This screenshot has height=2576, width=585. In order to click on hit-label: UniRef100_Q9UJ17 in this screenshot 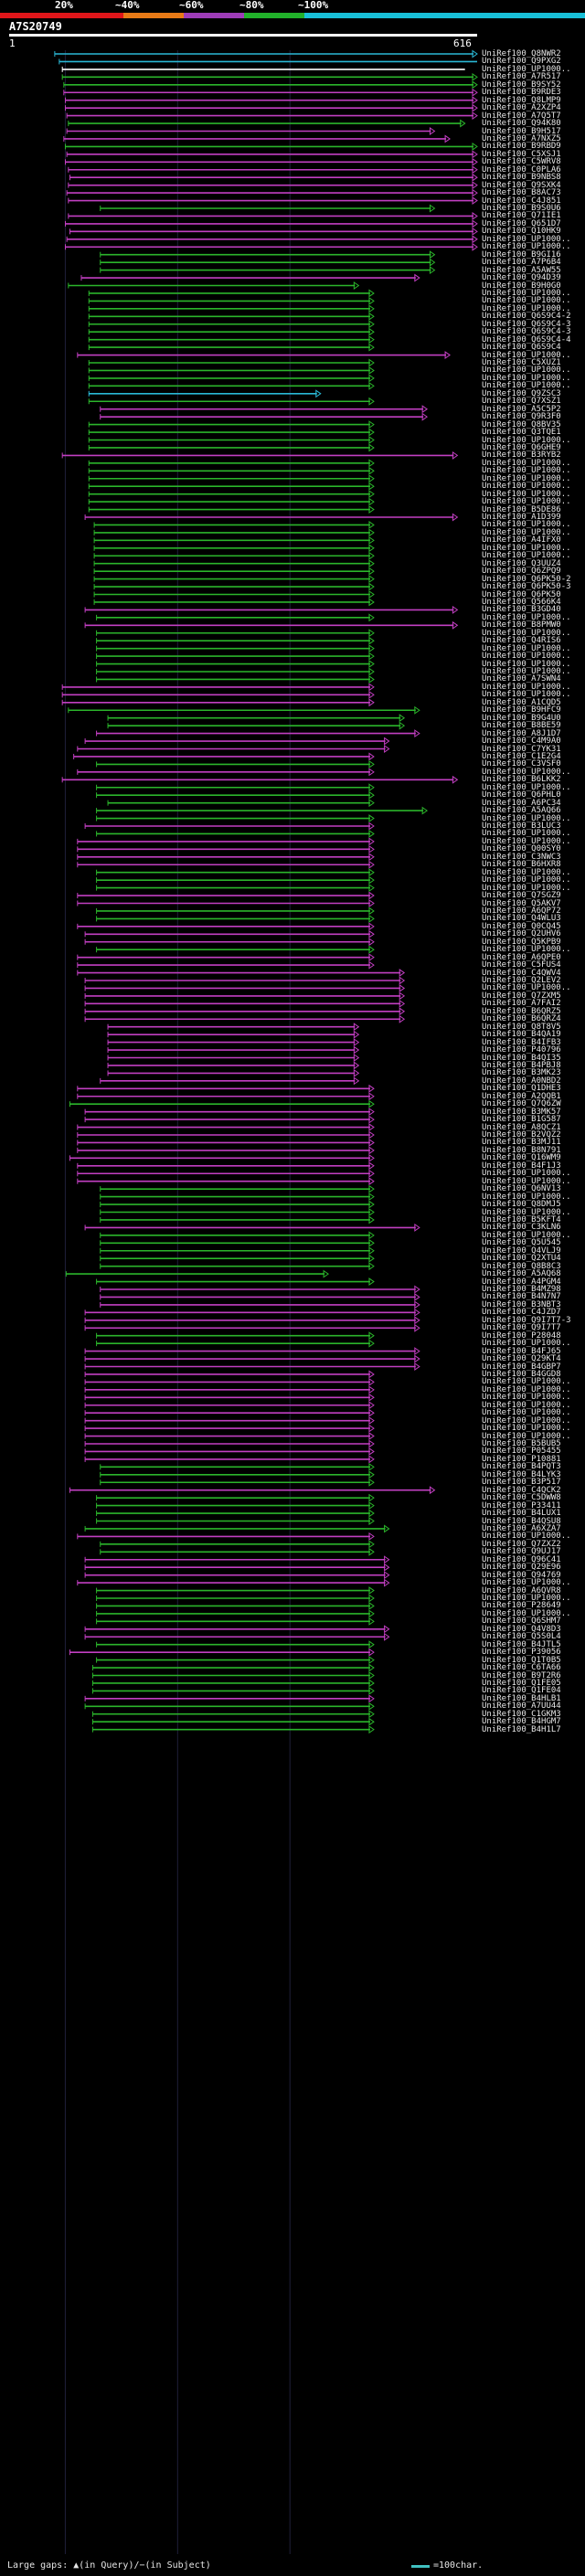, I will do `click(521, 1552)`.